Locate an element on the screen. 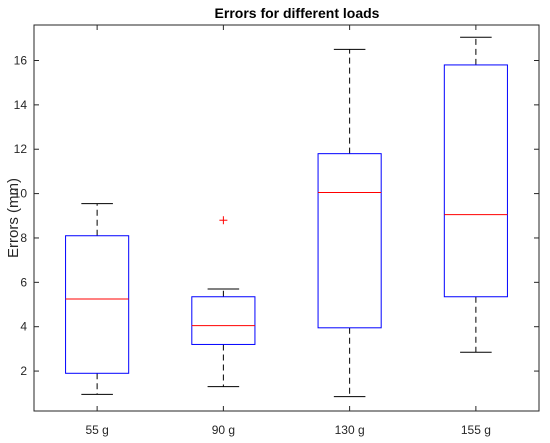 This screenshot has height=443, width=550. outlier-marker is located at coordinates (223, 220).